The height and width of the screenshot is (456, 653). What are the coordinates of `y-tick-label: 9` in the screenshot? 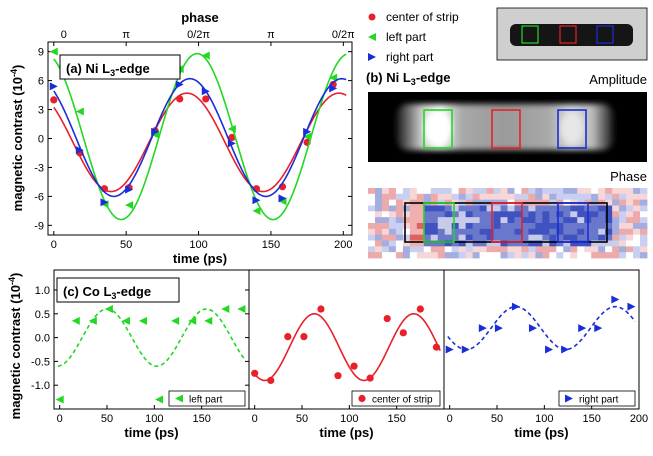 It's located at (41, 53).